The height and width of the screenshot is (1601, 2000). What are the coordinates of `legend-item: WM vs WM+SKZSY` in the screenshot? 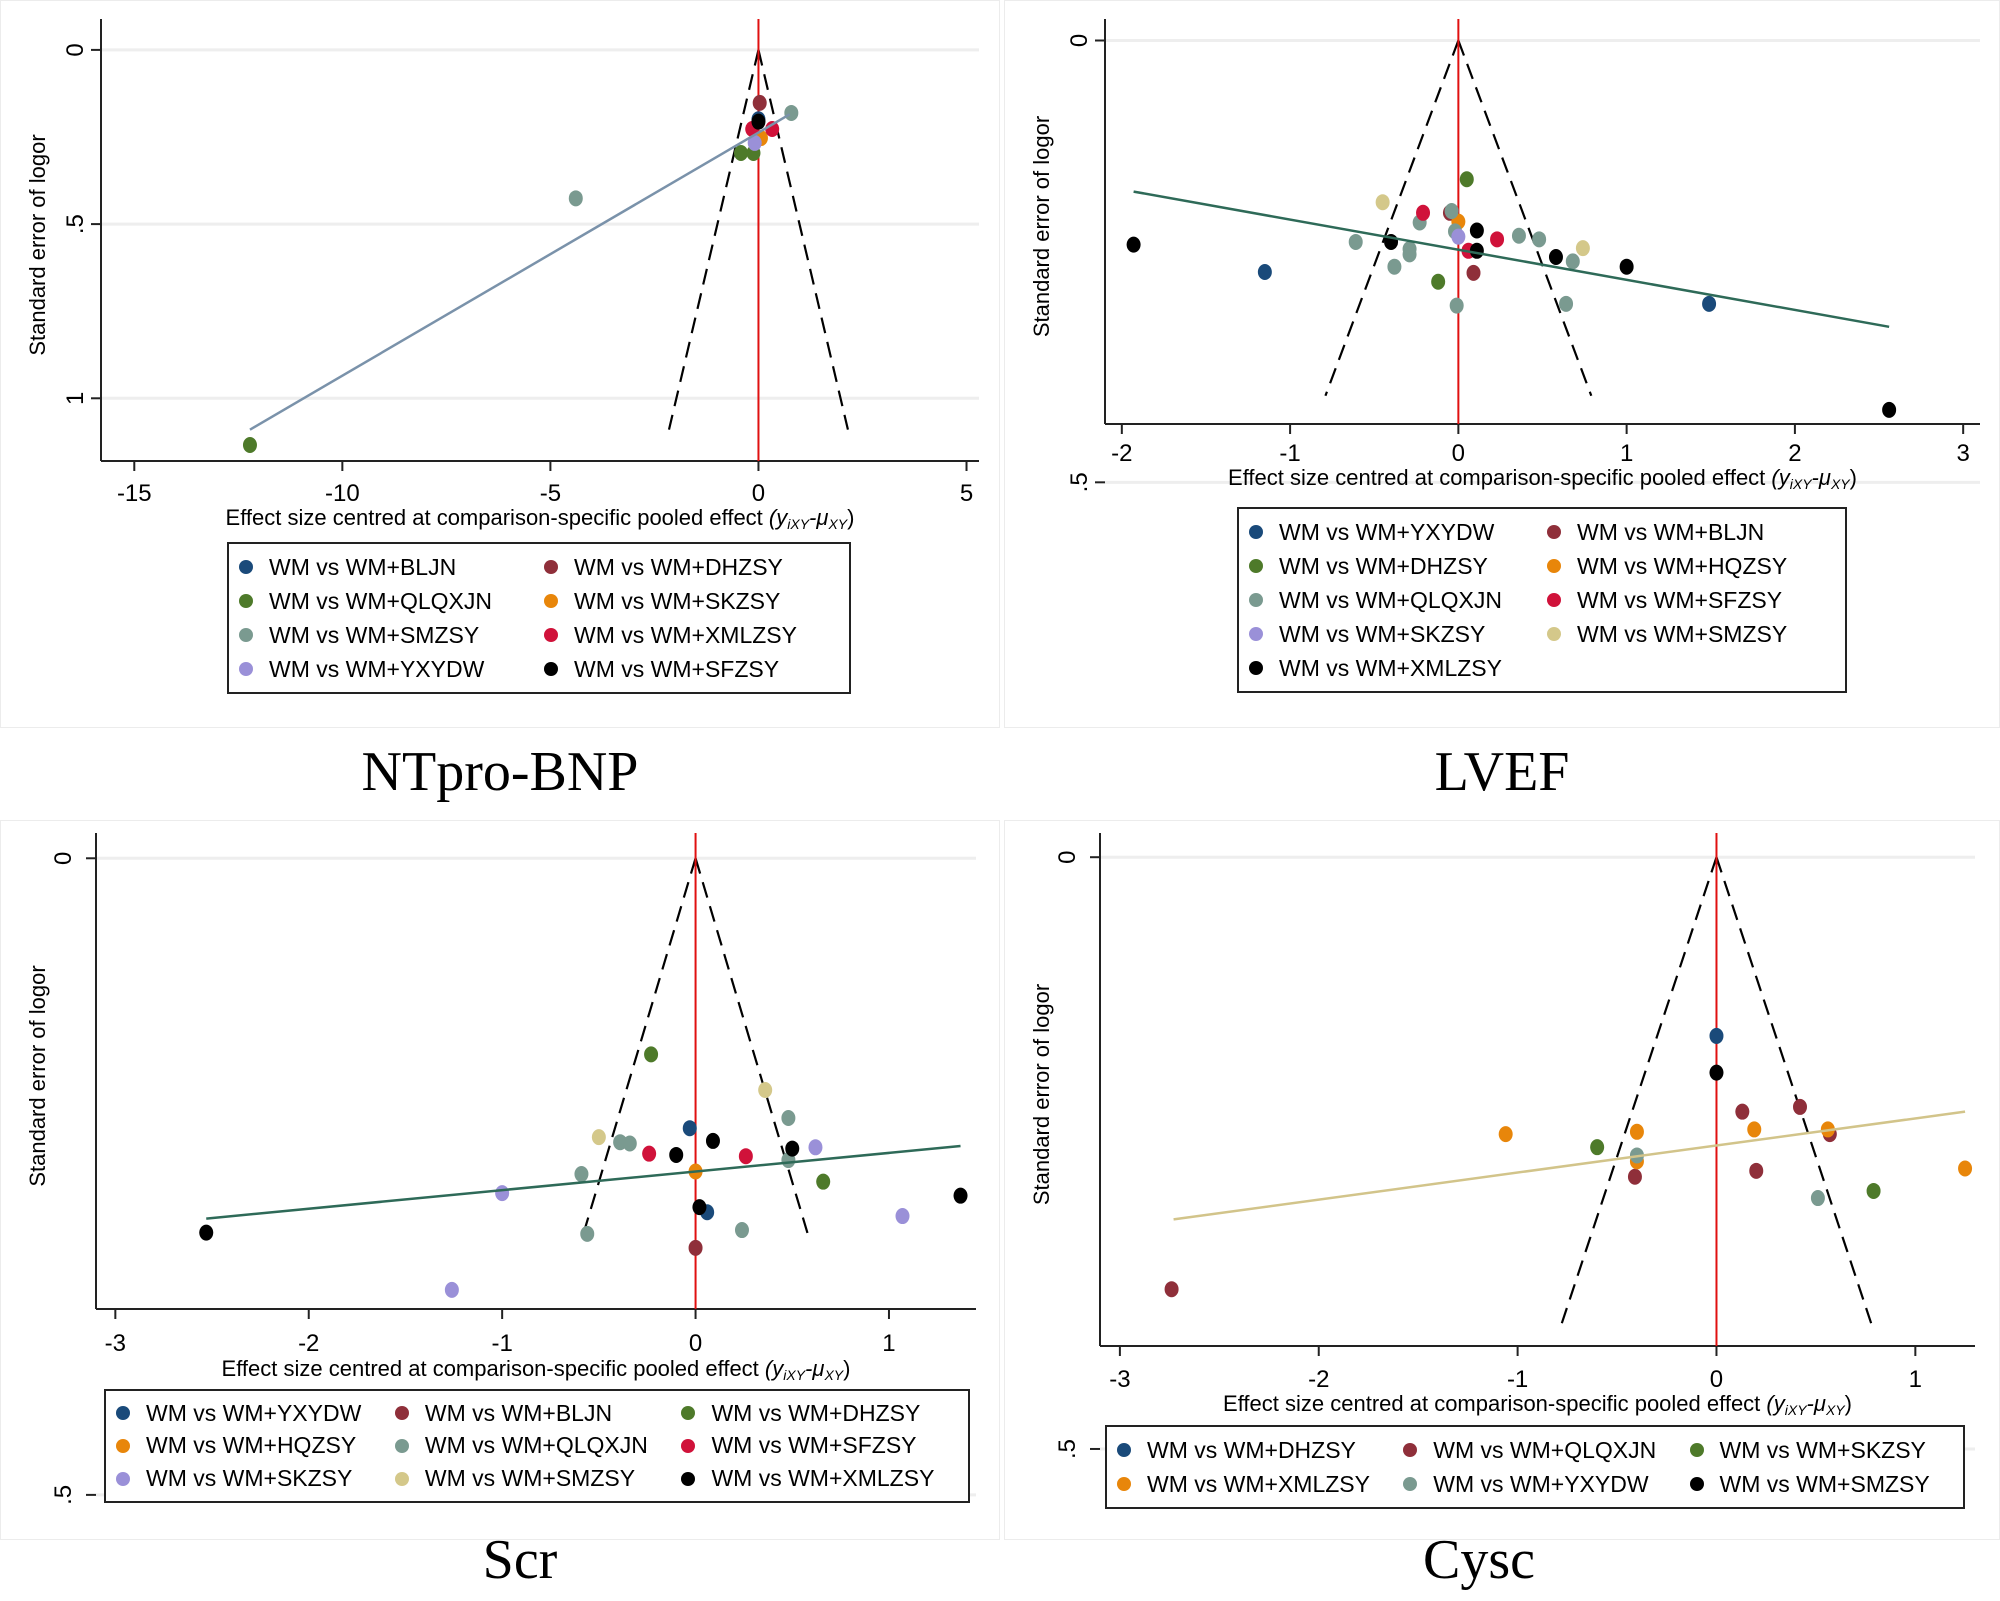 It's located at (691, 601).